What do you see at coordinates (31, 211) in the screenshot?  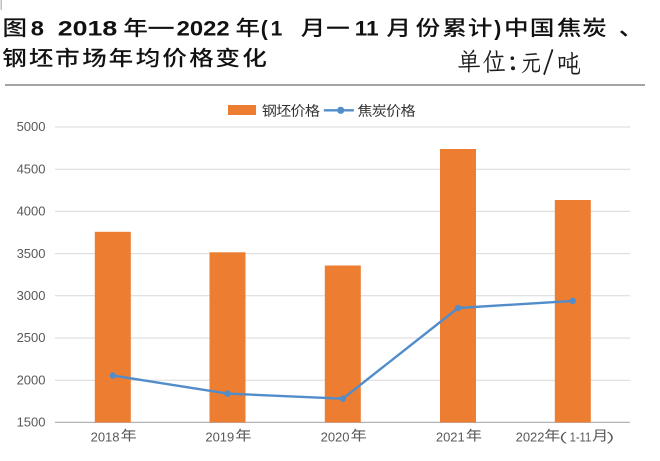 I see `svg-text: 4000` at bounding box center [31, 211].